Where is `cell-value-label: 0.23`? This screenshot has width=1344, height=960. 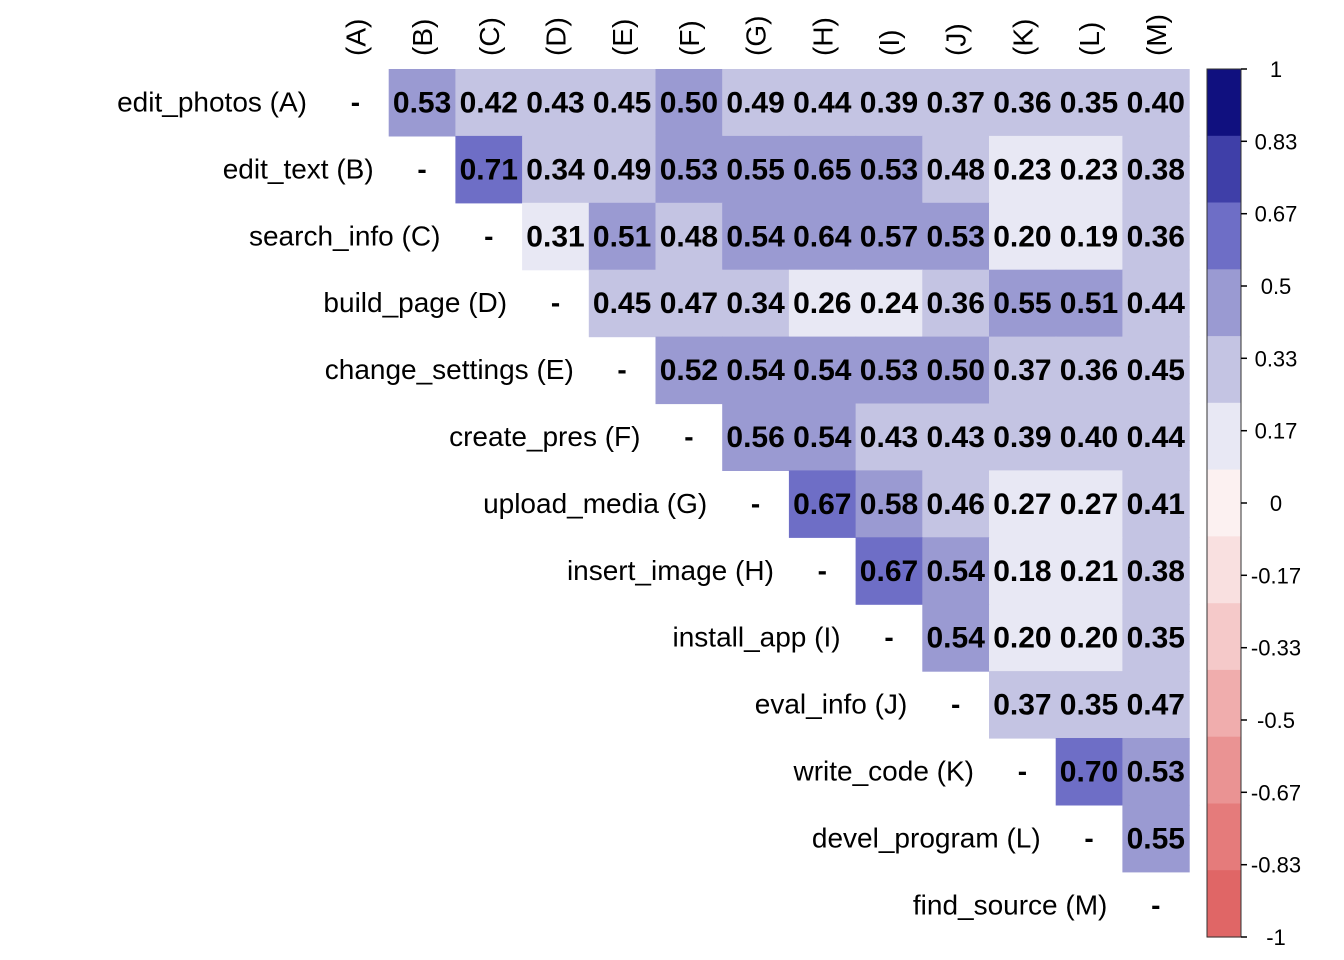
cell-value-label: 0.23 is located at coordinates (1089, 169).